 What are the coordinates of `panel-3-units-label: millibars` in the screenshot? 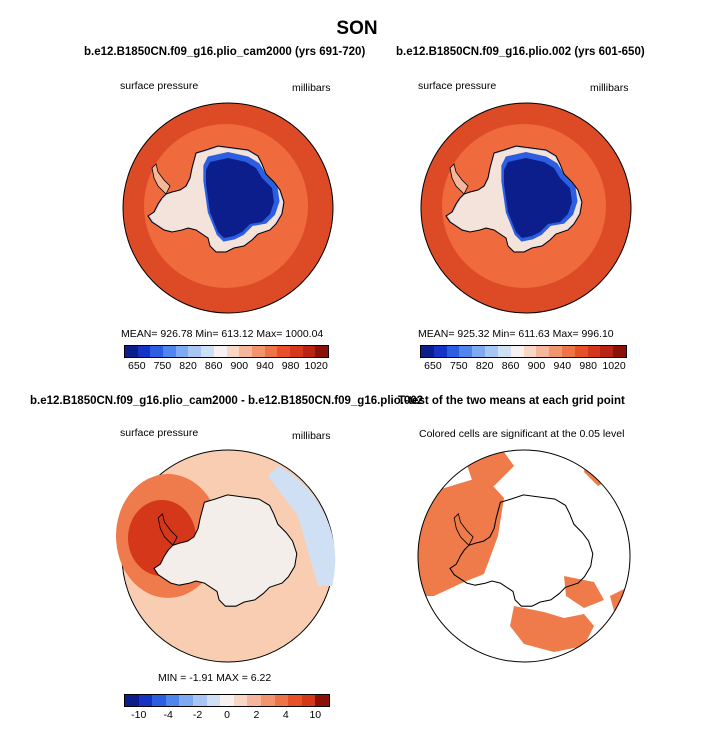 It's located at (311, 436).